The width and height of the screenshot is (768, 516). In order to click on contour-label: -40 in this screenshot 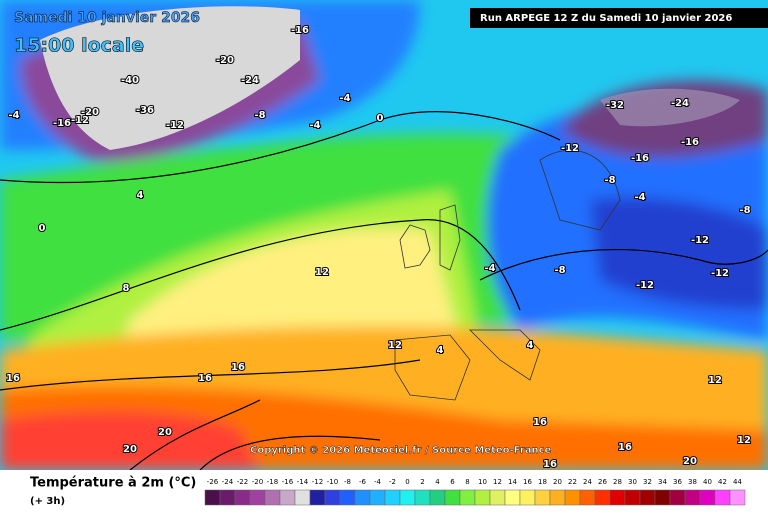, I will do `click(130, 80)`.